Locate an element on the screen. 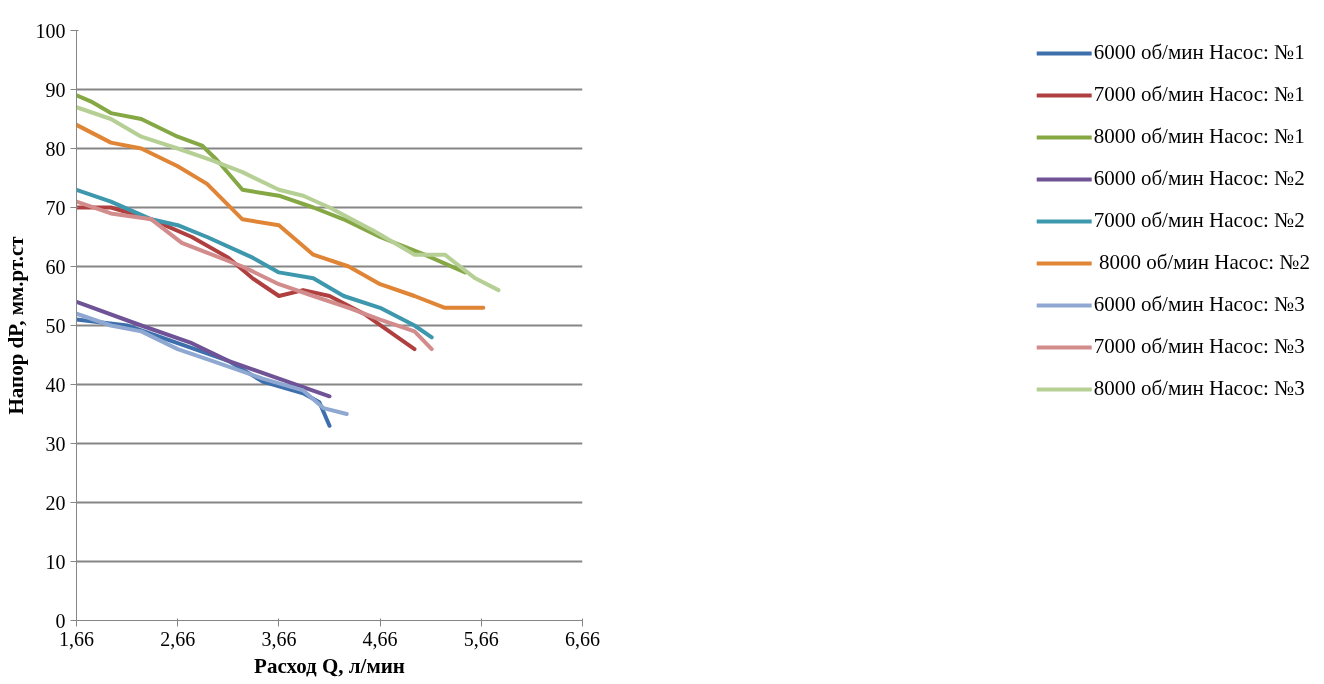  x-tick-label: 6,66 is located at coordinates (582, 638).